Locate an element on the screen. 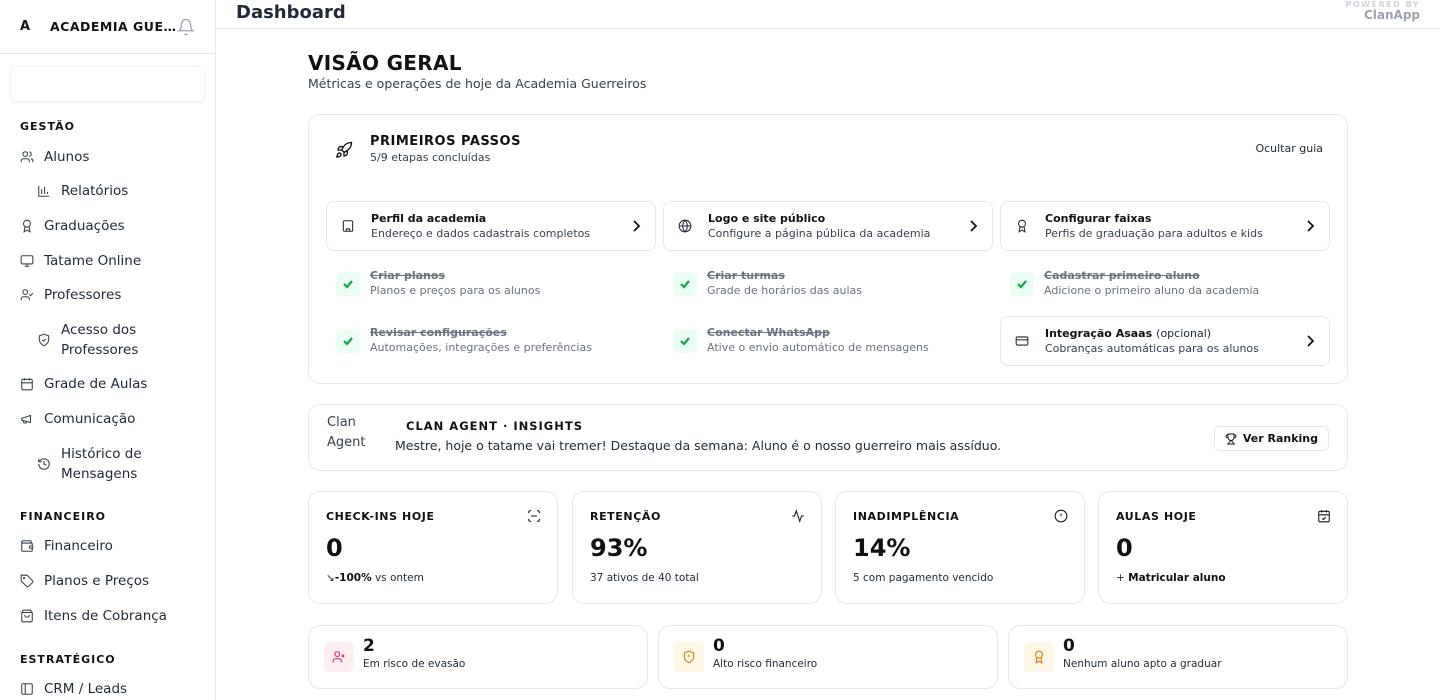 Image resolution: width=1440 pixels, height=700 pixels. sidebar-item-graduacoes: Graduações is located at coordinates (72, 226).